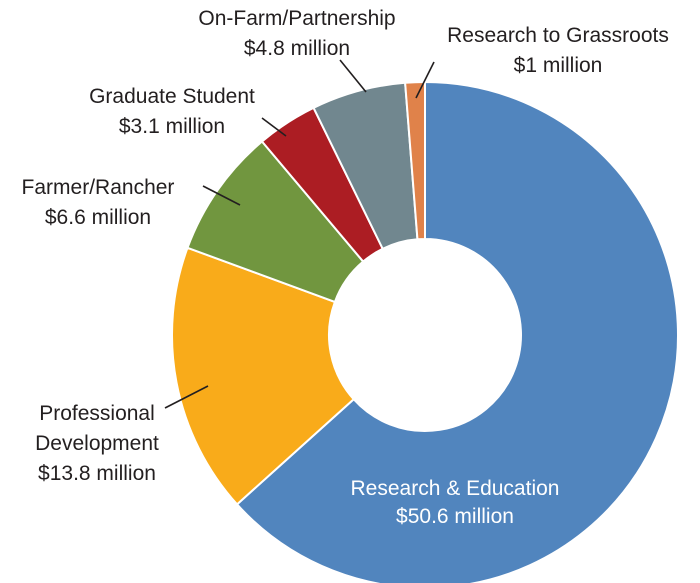  Describe the element at coordinates (353, 76) in the screenshot. I see `leader-line-on-farm-partnership` at that location.